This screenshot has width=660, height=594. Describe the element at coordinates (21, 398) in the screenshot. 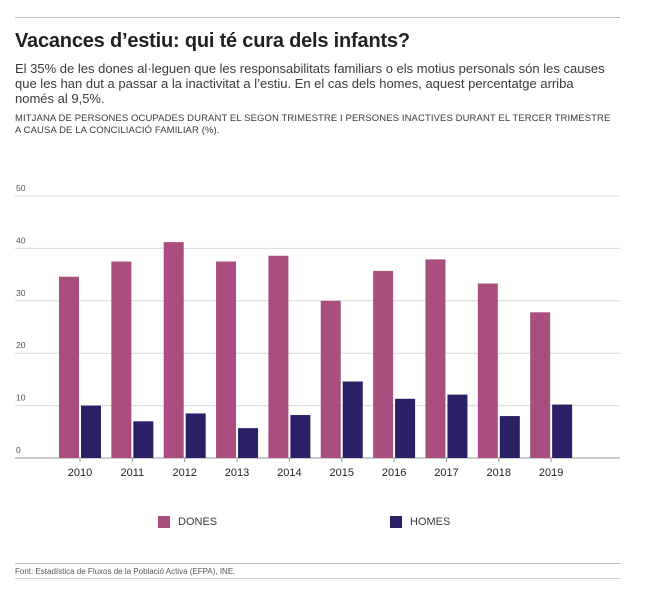

I see `y-tick-label: 10` at that location.